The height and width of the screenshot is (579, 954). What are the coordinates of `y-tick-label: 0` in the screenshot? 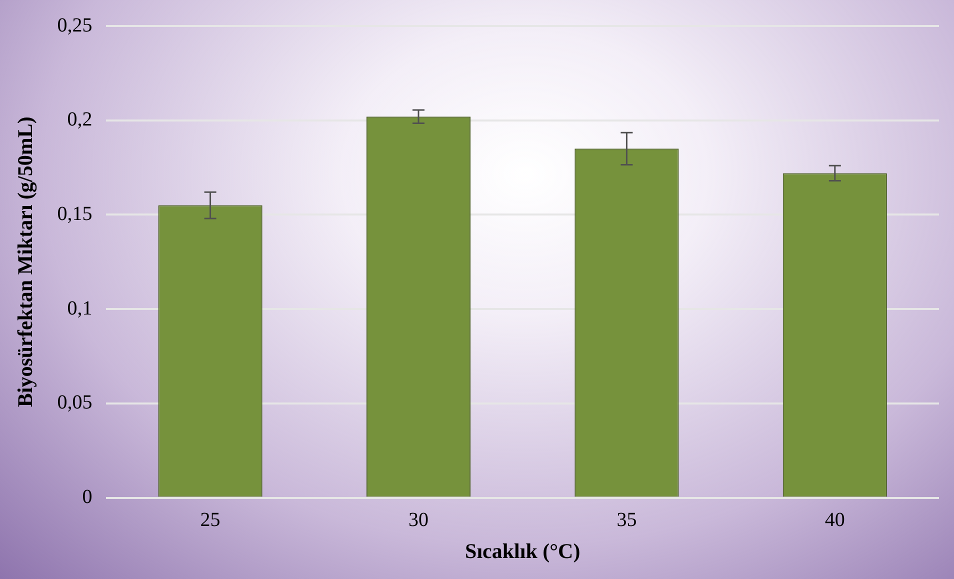 It's located at (87, 497).